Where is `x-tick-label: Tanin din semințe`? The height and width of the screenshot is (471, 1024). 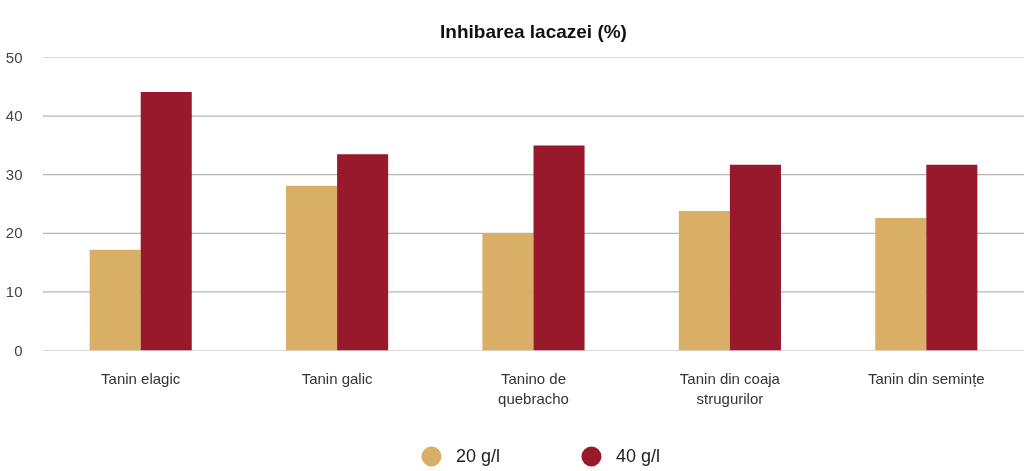
x-tick-label: Tanin din semințe is located at coordinates (926, 378).